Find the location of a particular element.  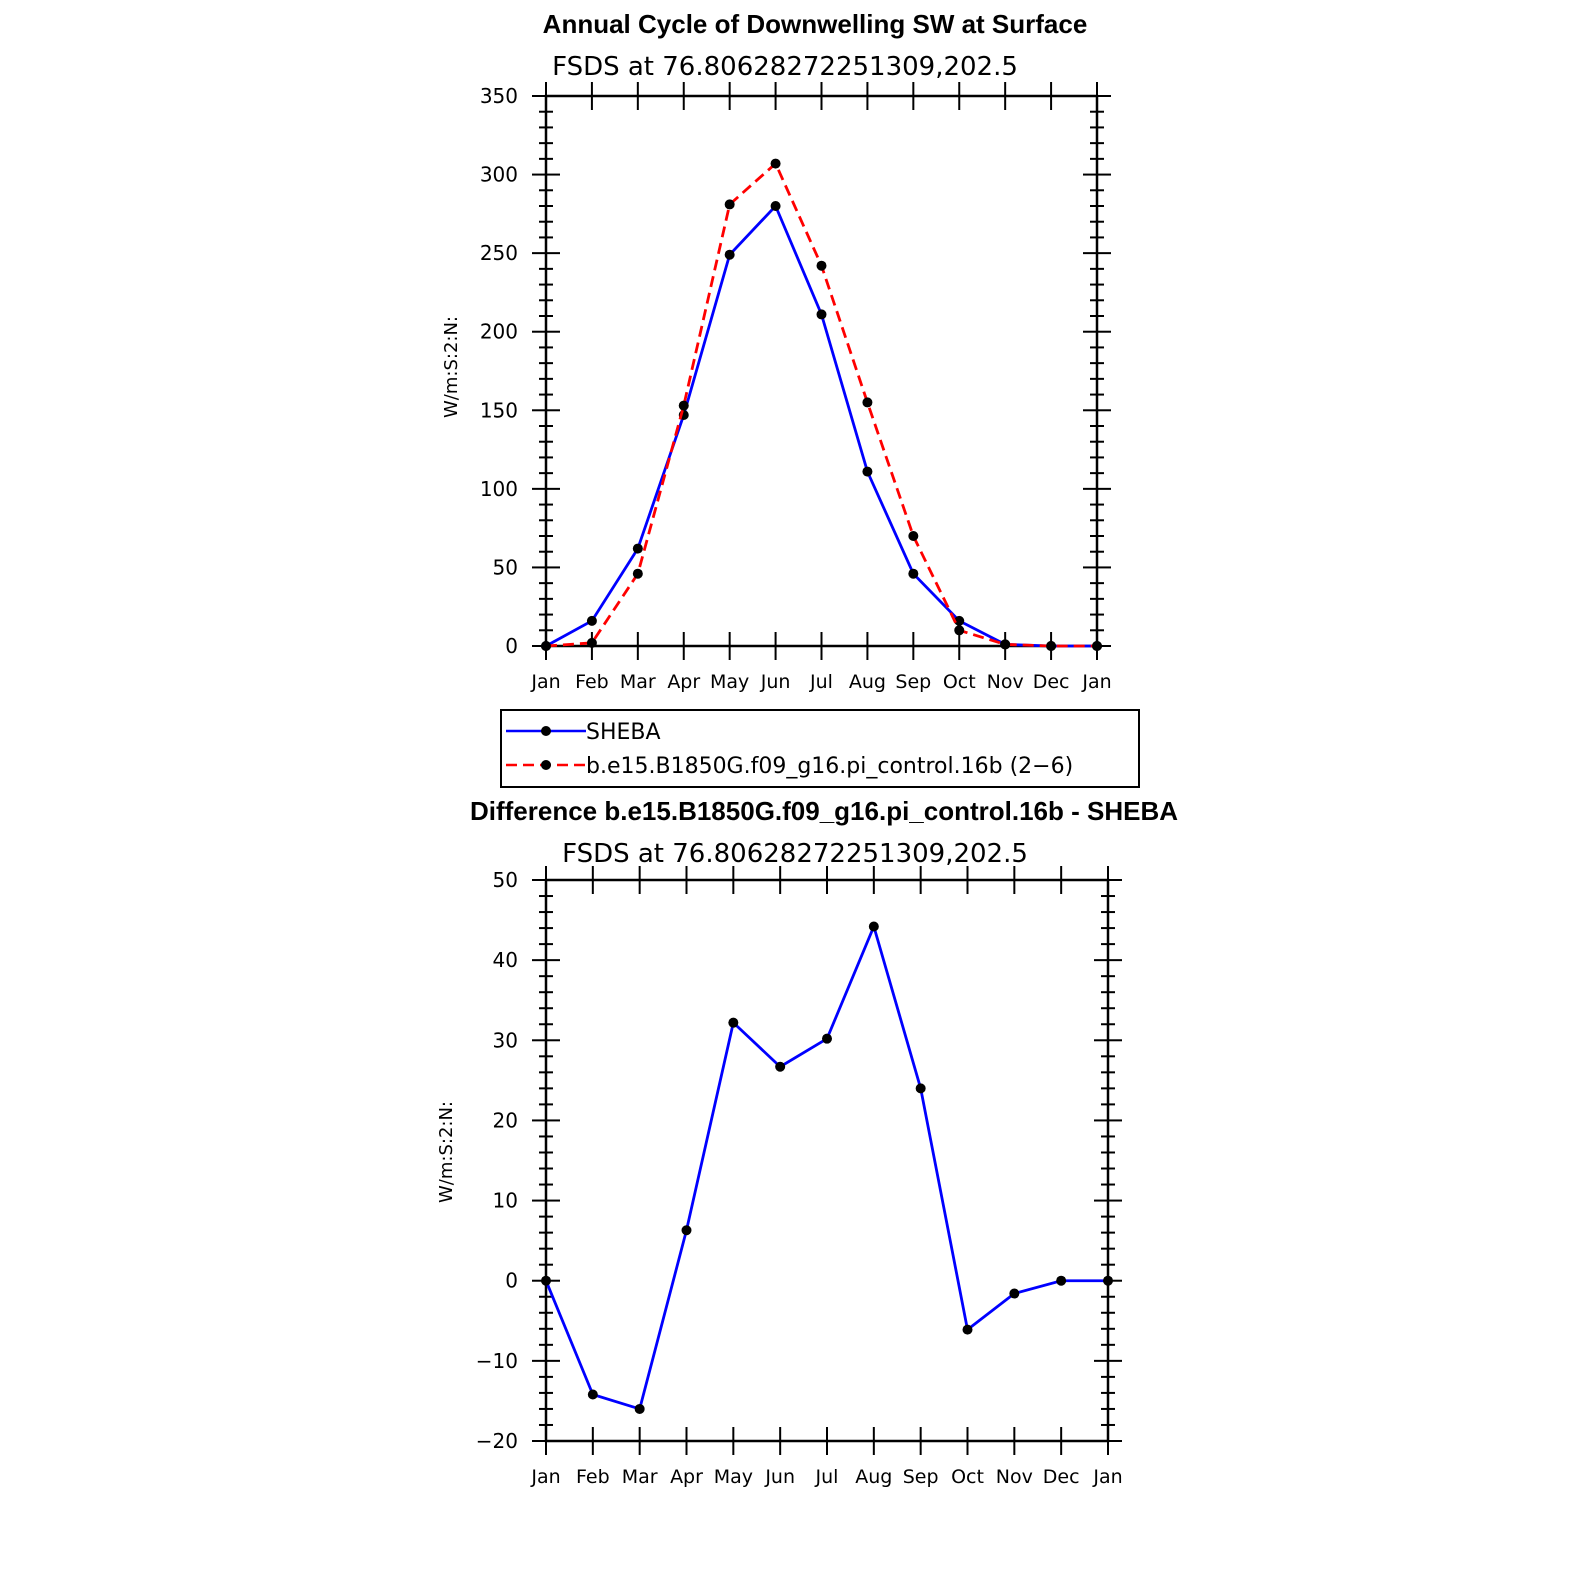

y-tick-label: 30 is located at coordinates (505, 1040).